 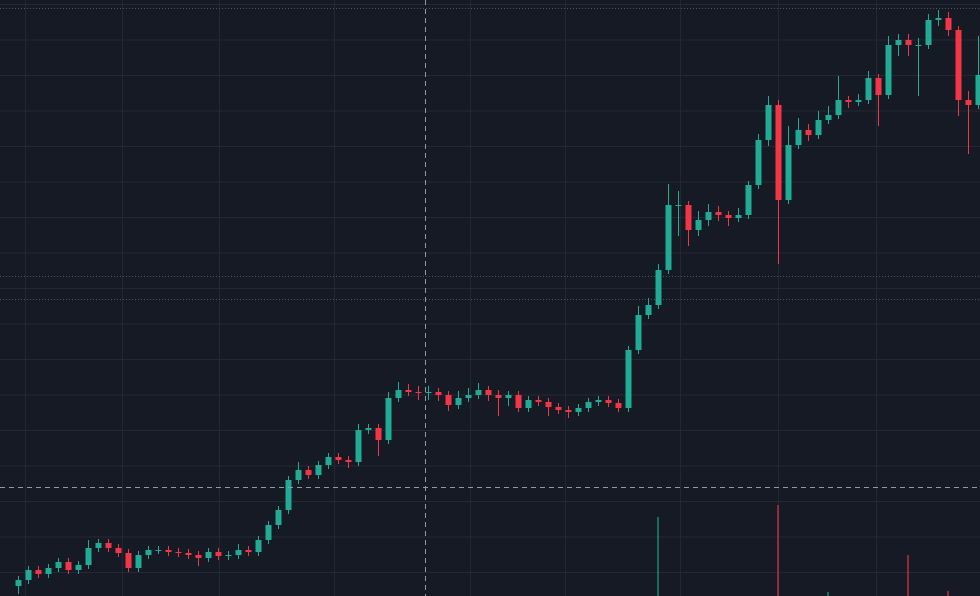 I want to click on volume-pane, so click(x=803, y=550).